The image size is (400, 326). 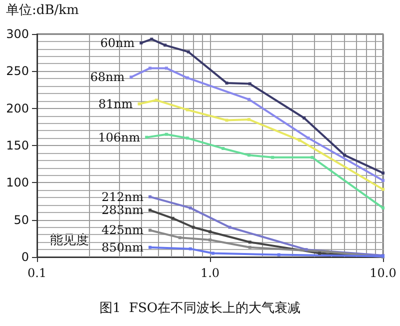 I want to click on y-tick-label: 50, so click(x=21, y=219).